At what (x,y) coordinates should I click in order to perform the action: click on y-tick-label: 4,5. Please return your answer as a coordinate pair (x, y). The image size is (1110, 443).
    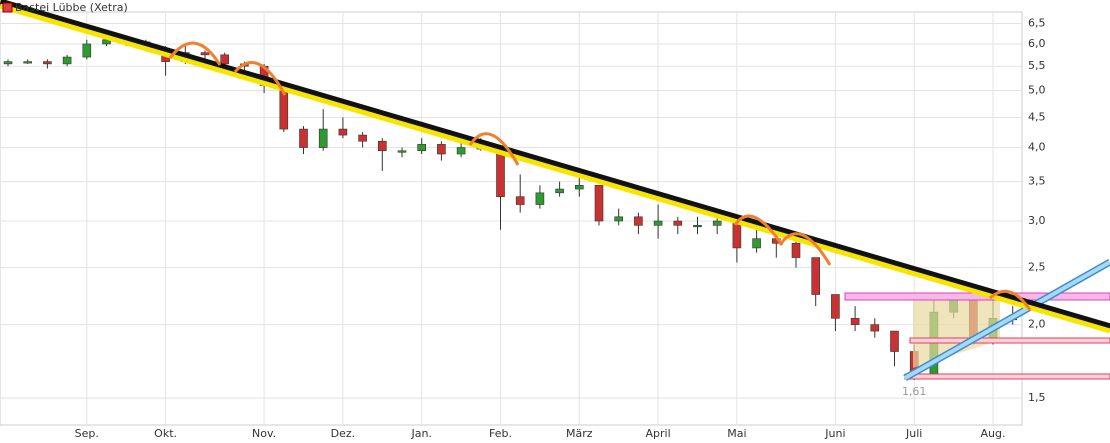
    Looking at the image, I should click on (1037, 116).